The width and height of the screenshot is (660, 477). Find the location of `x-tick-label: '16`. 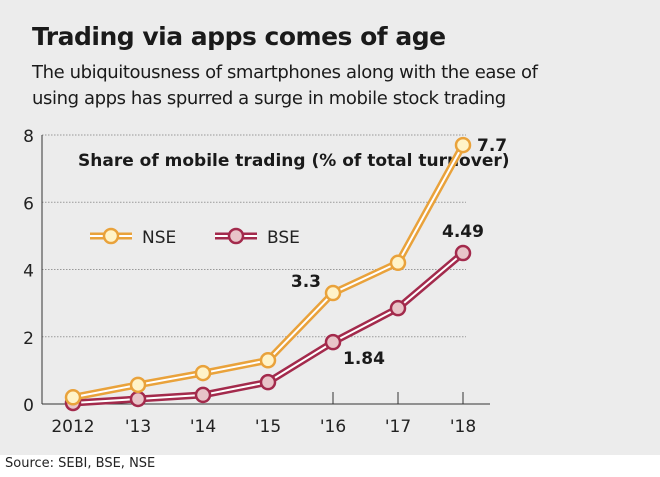

x-tick-label: '16 is located at coordinates (333, 427).